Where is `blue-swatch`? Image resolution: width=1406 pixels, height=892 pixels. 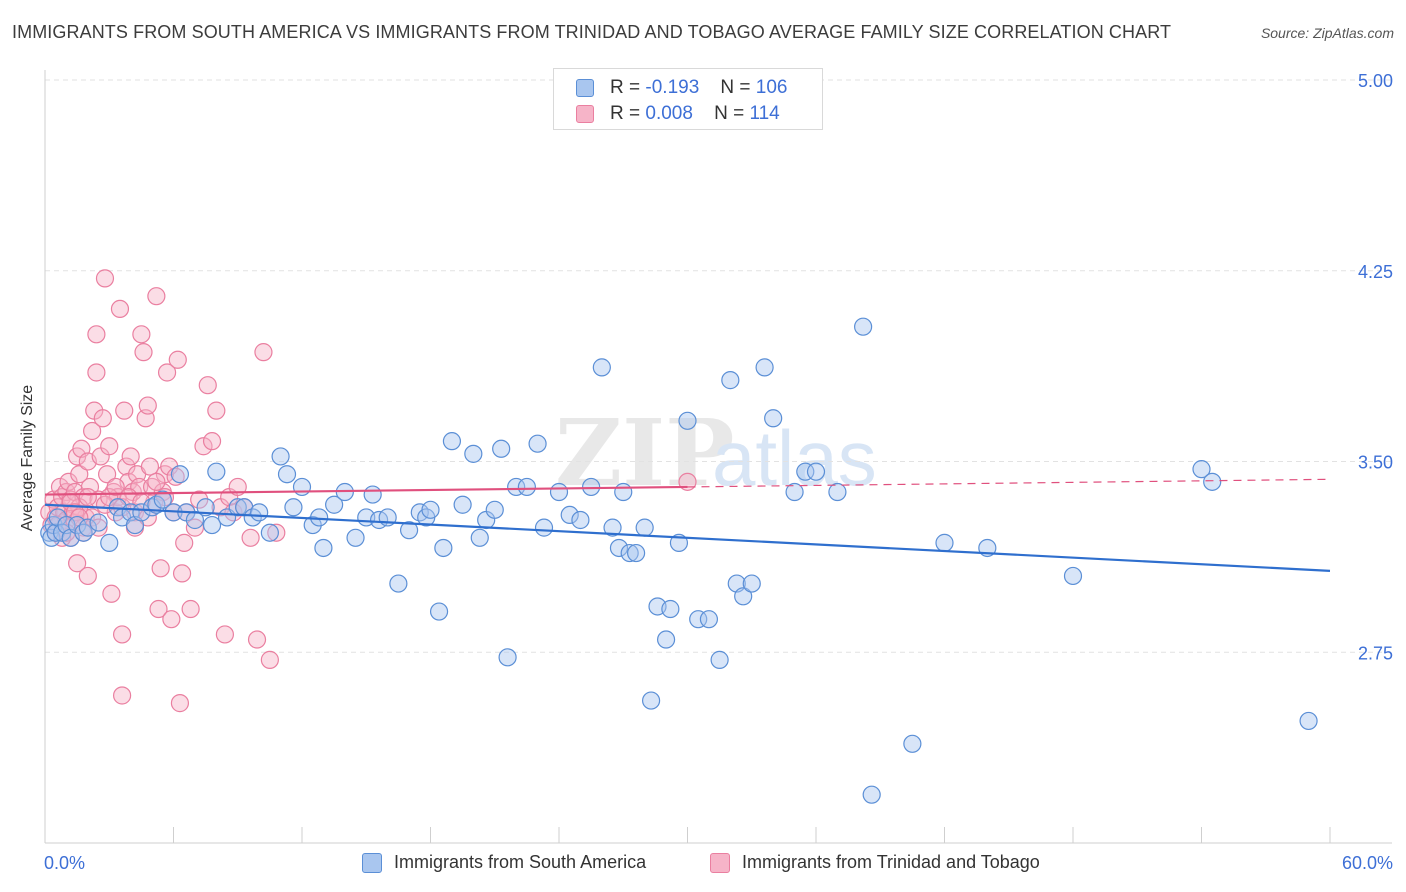
blue-swatch is located at coordinates (585, 88).